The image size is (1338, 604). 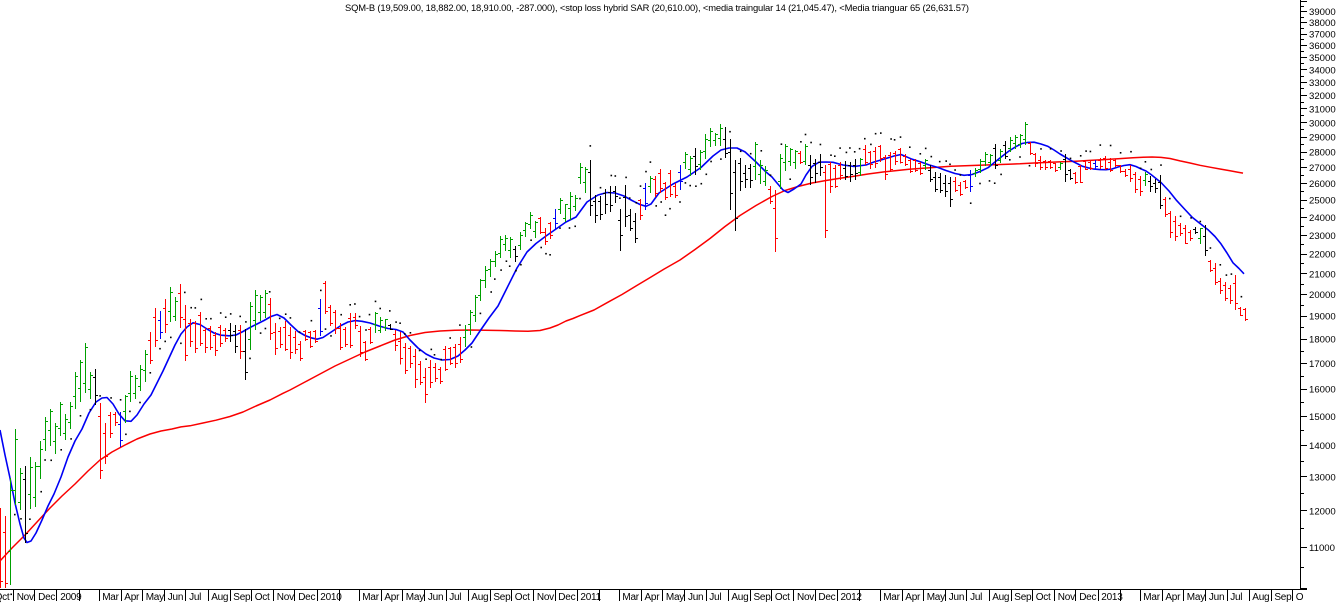 What do you see at coordinates (1322, 200) in the screenshot?
I see `svg-text: 25000` at bounding box center [1322, 200].